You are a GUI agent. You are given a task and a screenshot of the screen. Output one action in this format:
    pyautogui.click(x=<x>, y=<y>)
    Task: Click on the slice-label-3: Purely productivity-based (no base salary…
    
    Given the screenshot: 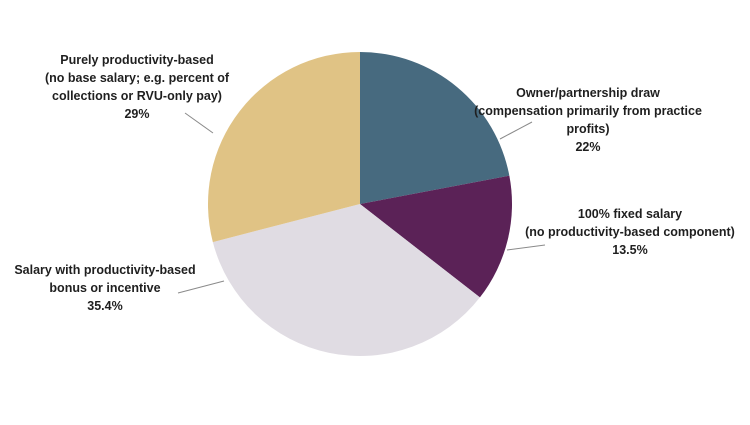 What is the action you would take?
    pyautogui.click(x=137, y=87)
    